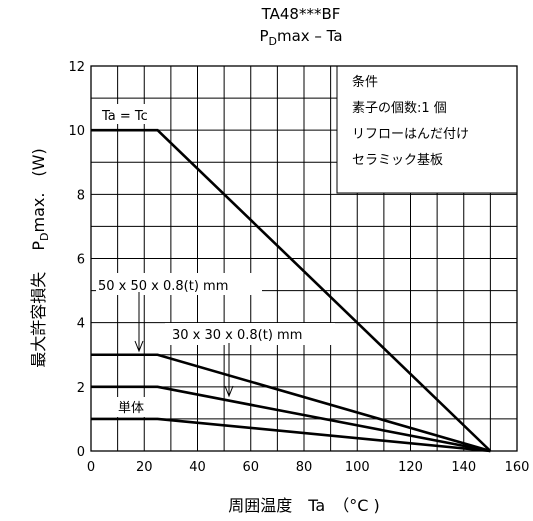 The height and width of the screenshot is (521, 533). I want to click on y-tick-label: 6, so click(81, 260).